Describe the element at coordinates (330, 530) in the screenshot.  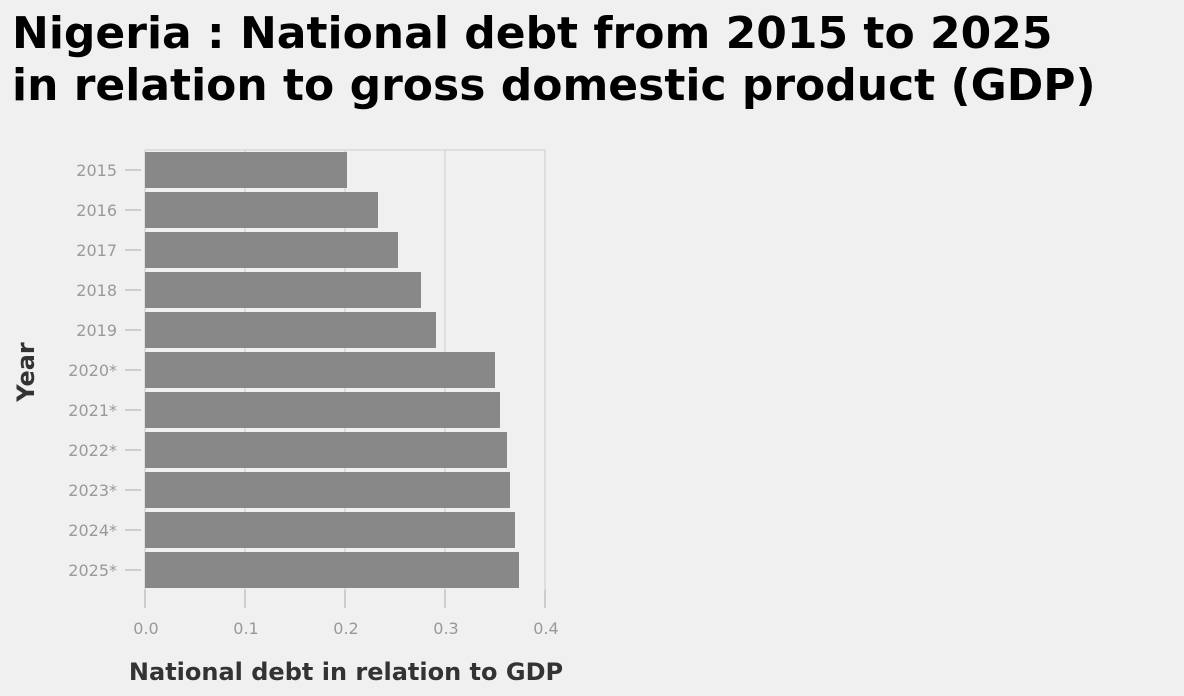
I see `bar-2024-projected` at that location.